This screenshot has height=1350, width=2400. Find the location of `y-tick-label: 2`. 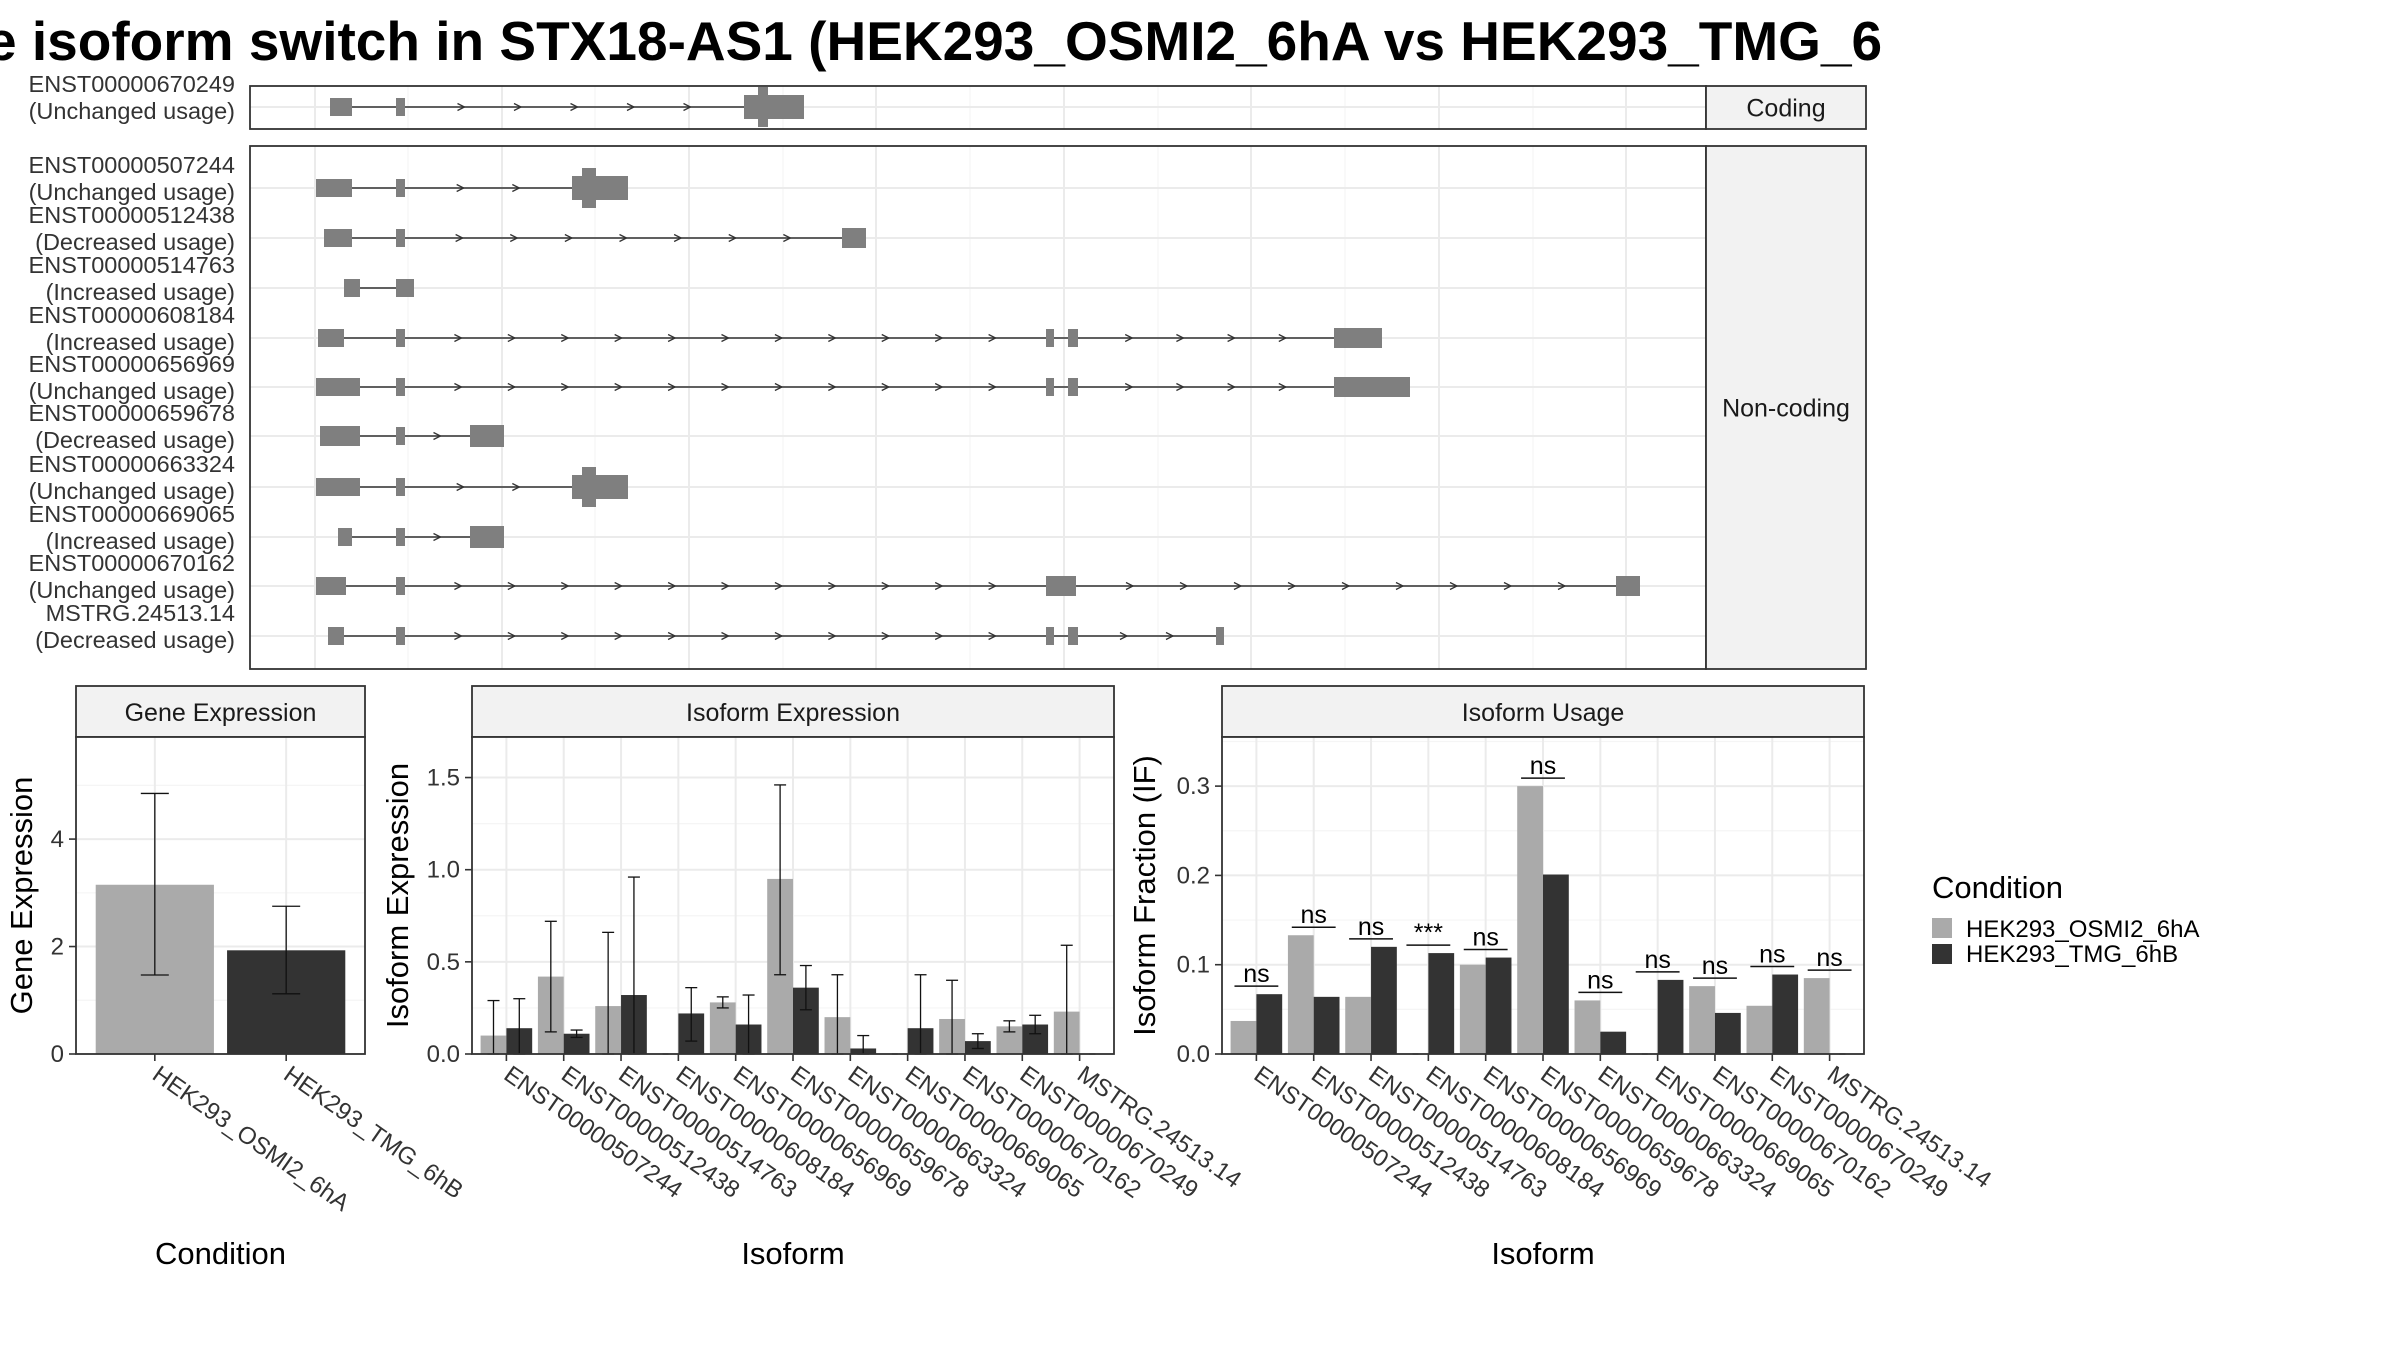

y-tick-label: 2 is located at coordinates (57, 947).